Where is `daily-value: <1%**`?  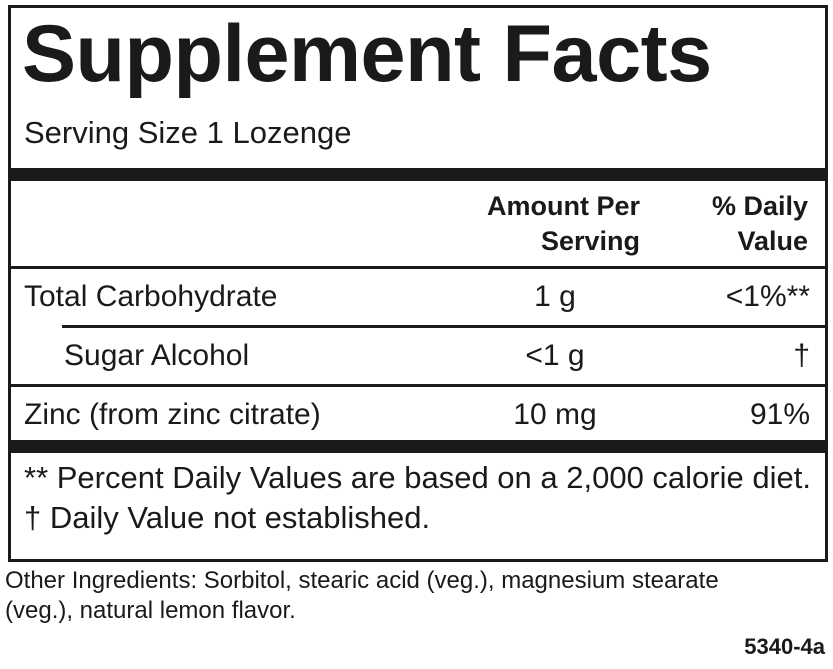
daily-value: <1%** is located at coordinates (767, 296).